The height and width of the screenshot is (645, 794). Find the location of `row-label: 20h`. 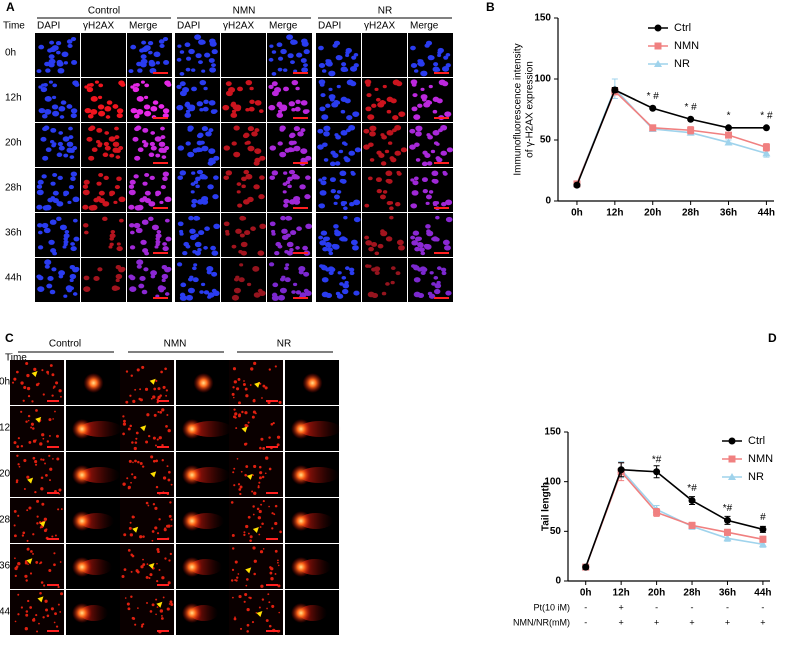

row-label: 20h is located at coordinates (13, 143).